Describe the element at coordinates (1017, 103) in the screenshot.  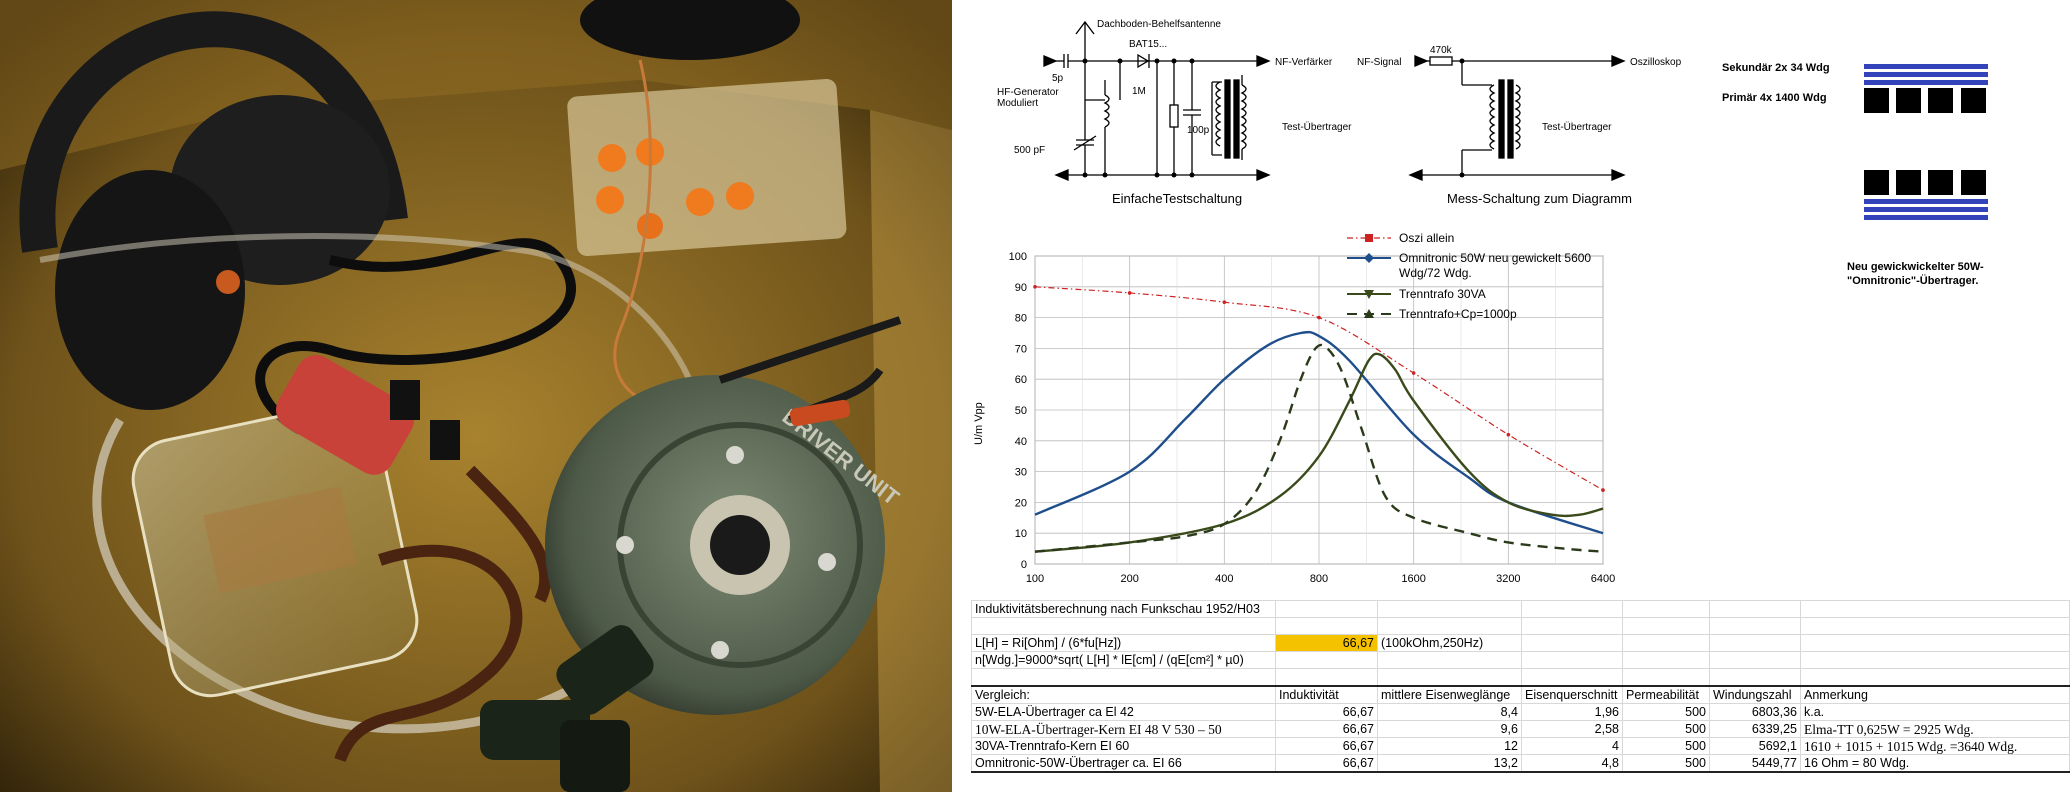
I see `generator-label-2: Moduliert` at that location.